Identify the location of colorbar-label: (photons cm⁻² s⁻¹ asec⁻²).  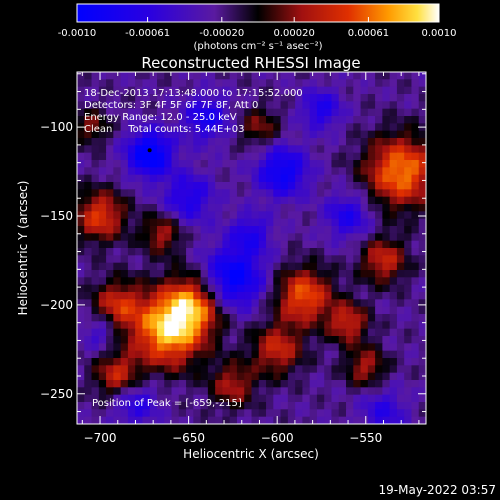
(257, 46).